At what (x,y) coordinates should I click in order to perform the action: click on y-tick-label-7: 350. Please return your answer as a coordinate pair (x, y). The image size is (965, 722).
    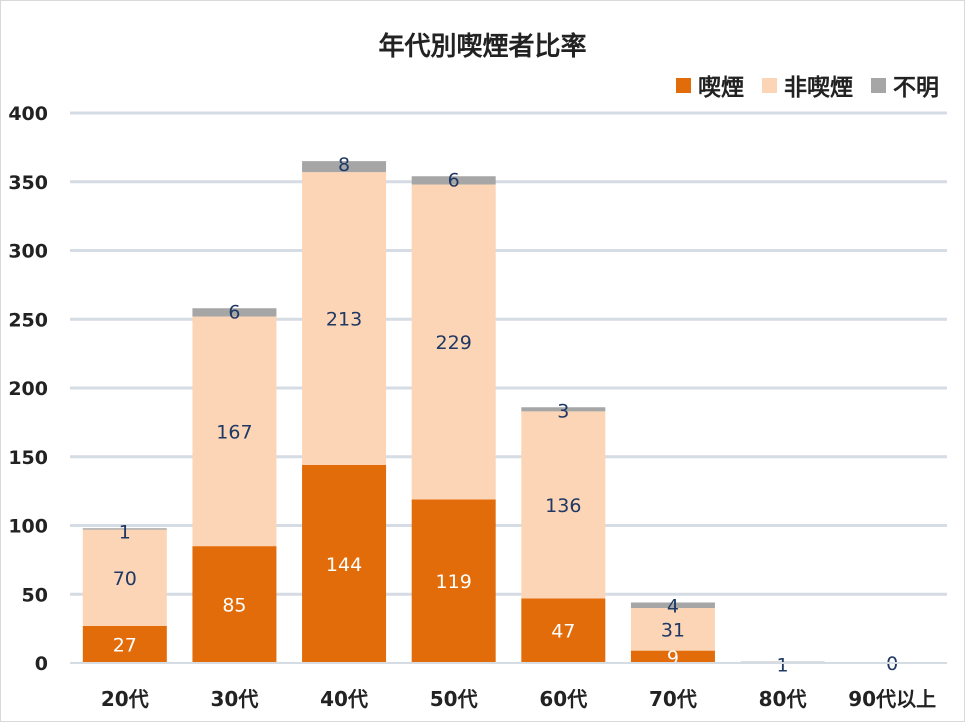
    Looking at the image, I should click on (28, 183).